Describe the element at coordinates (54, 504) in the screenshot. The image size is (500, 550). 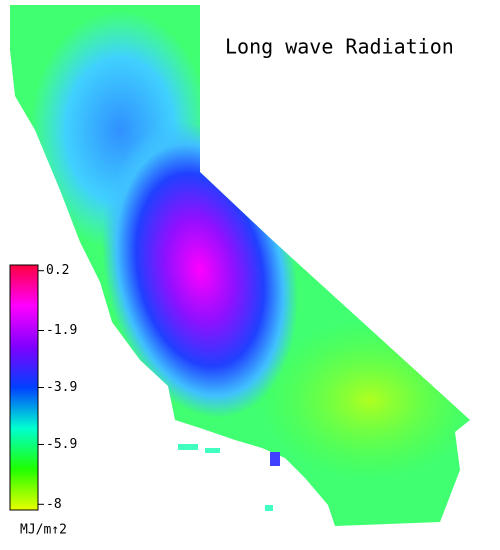
I see `colorbar-tick-label: -8` at that location.